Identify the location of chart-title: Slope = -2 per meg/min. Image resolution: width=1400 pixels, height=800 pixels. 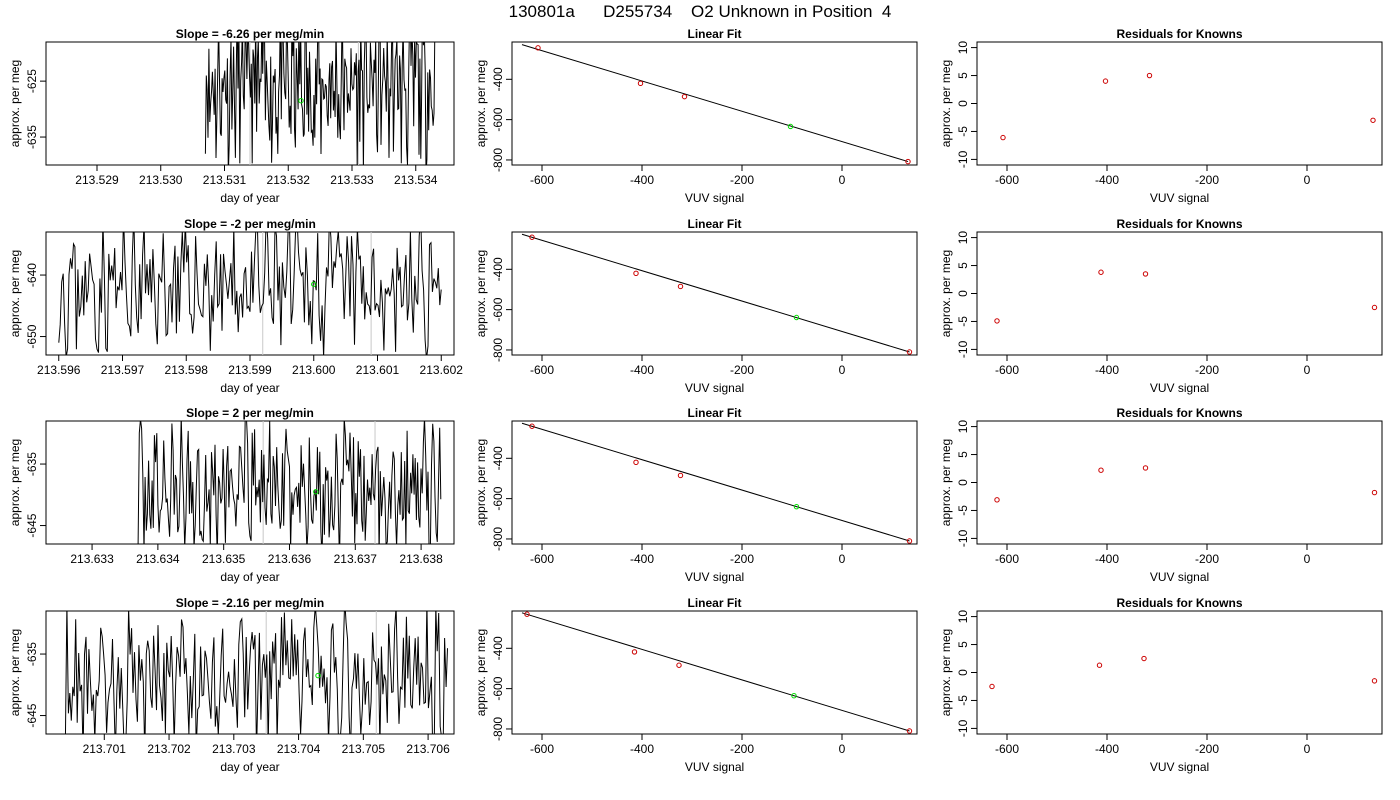
(250, 224).